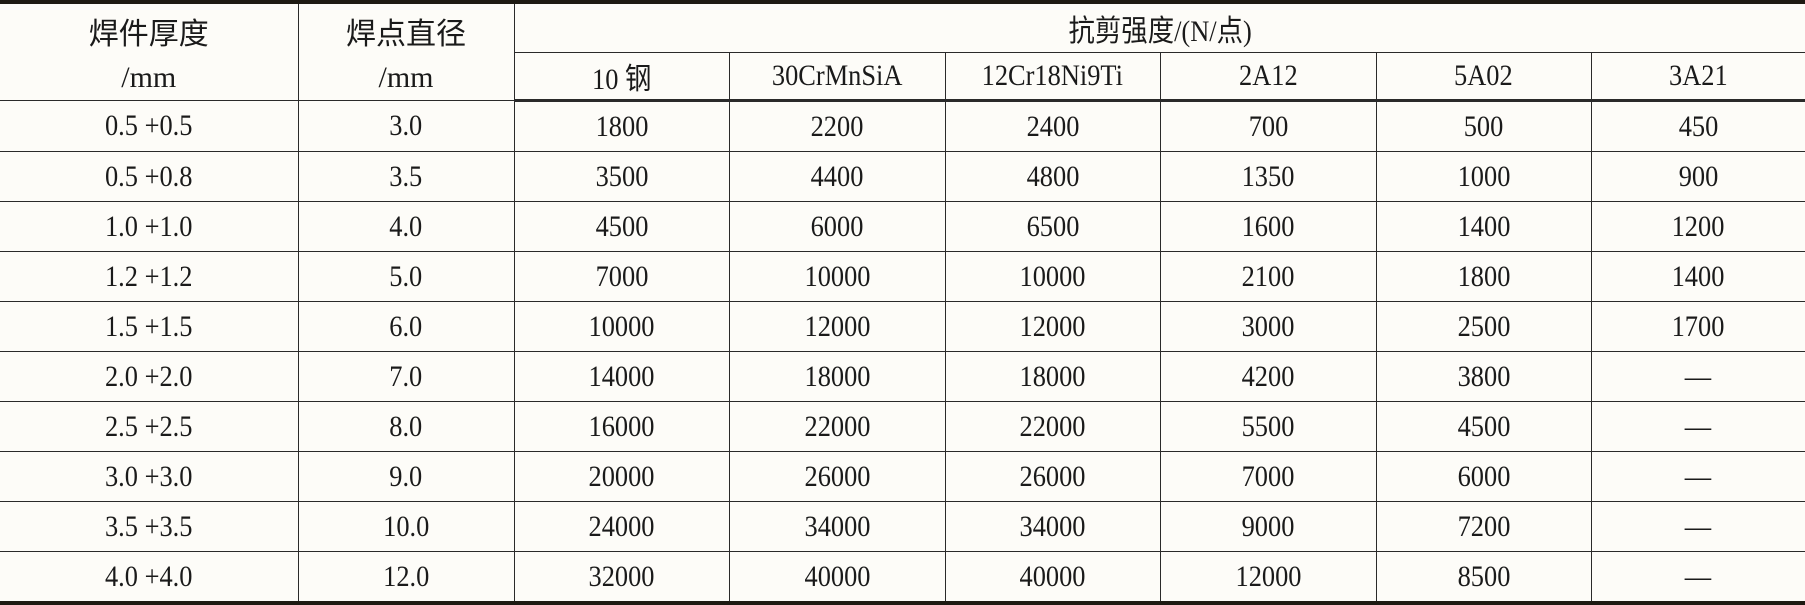 The width and height of the screenshot is (1805, 605). What do you see at coordinates (149, 426) in the screenshot?
I see `table-cell: 2.5 +2.5` at bounding box center [149, 426].